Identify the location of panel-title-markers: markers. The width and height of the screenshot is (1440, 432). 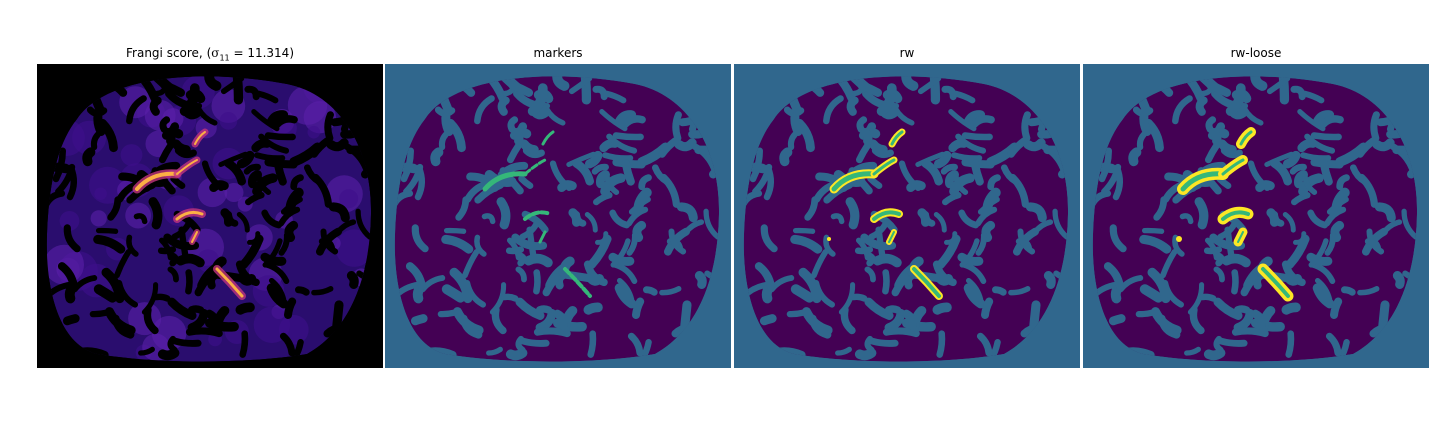
(558, 53).